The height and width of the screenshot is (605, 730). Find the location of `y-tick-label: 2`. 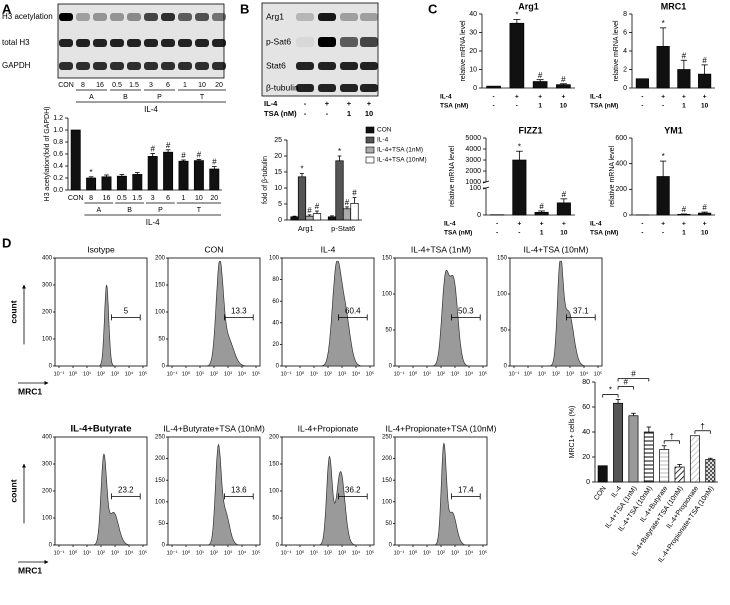

y-tick-label: 2 is located at coordinates (625, 69).